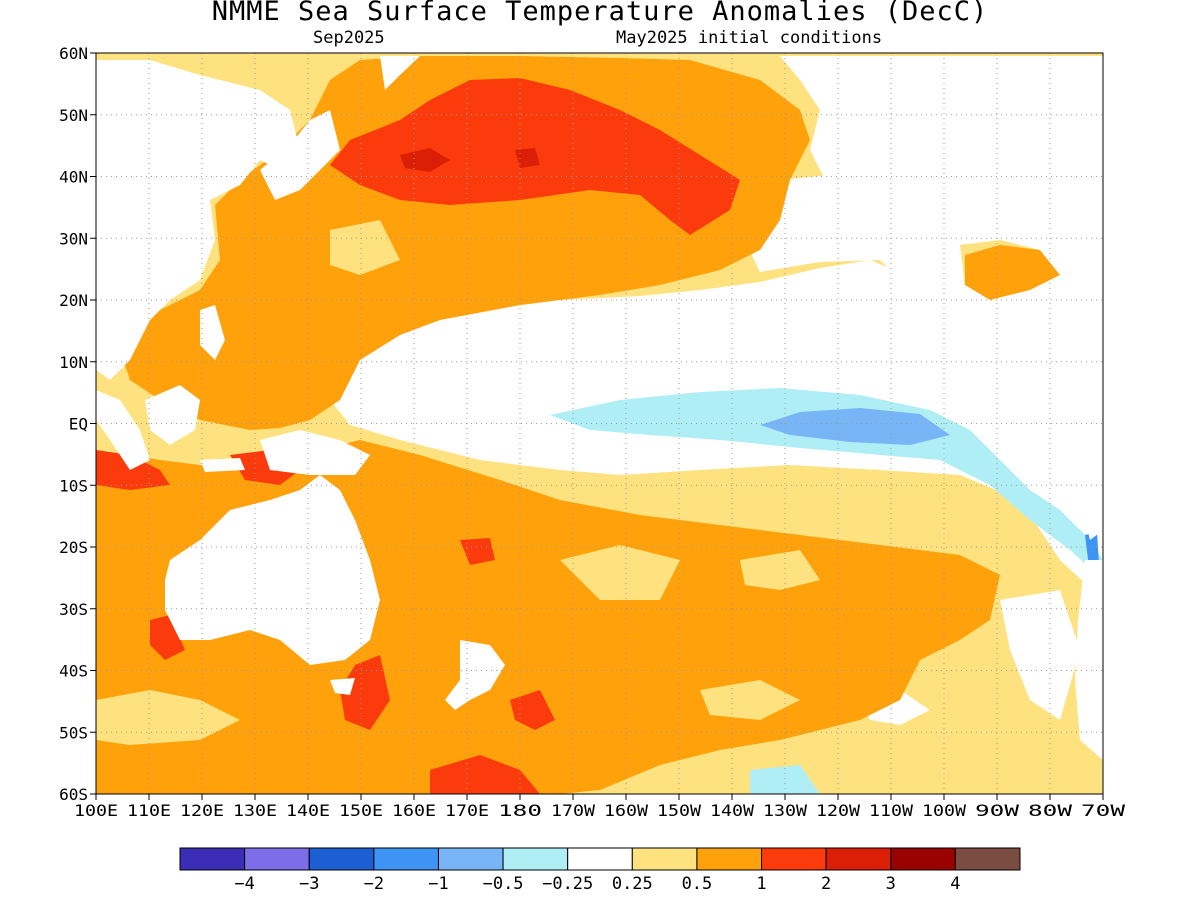 Image resolution: width=1200 pixels, height=900 pixels. What do you see at coordinates (222, 465) in the screenshot?
I see `land-java` at bounding box center [222, 465].